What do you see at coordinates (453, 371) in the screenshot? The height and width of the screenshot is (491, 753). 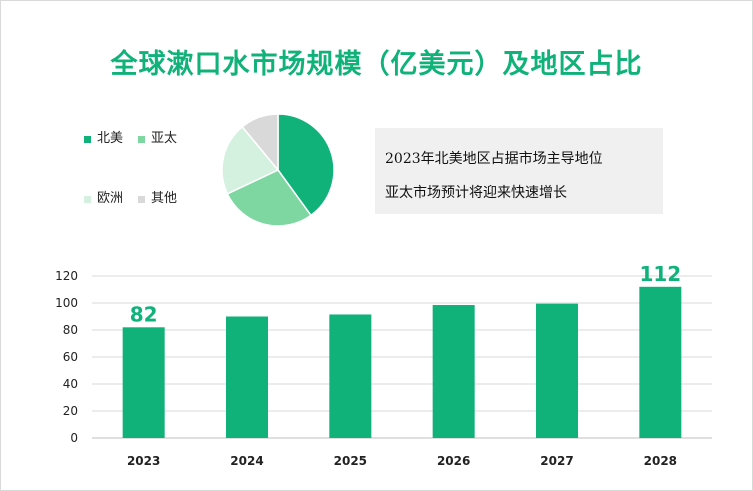 I see `bar-2026` at bounding box center [453, 371].